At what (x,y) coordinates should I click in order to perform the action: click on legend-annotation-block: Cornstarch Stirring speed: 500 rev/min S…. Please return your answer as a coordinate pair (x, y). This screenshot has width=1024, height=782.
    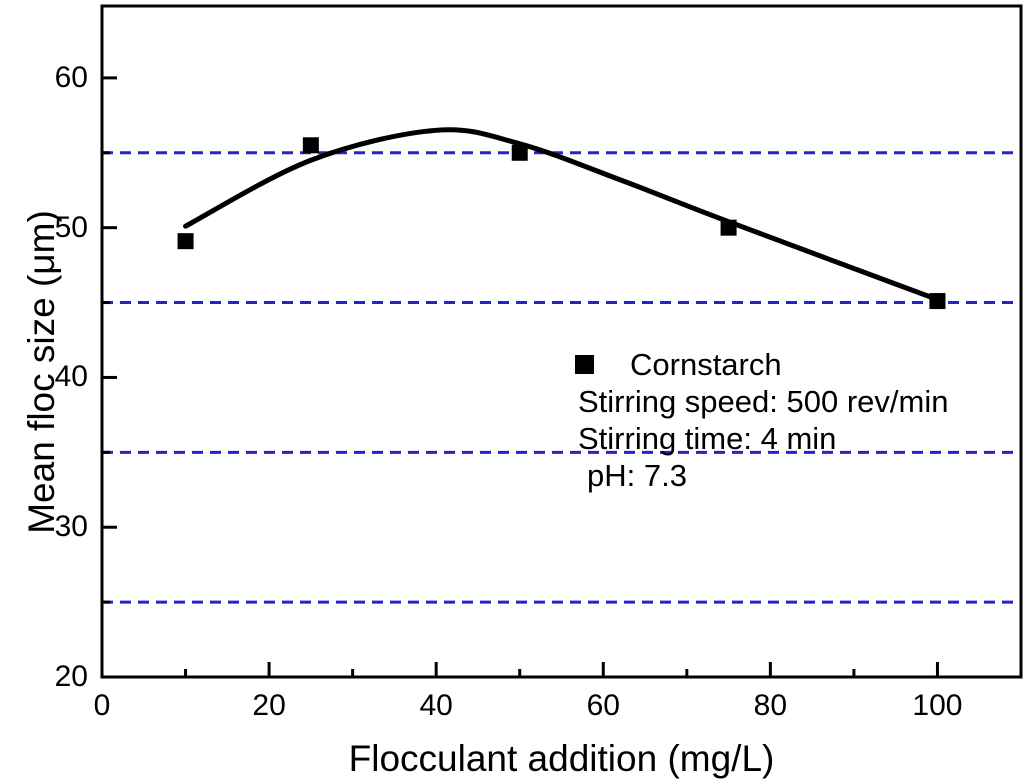
    Looking at the image, I should click on (760, 420).